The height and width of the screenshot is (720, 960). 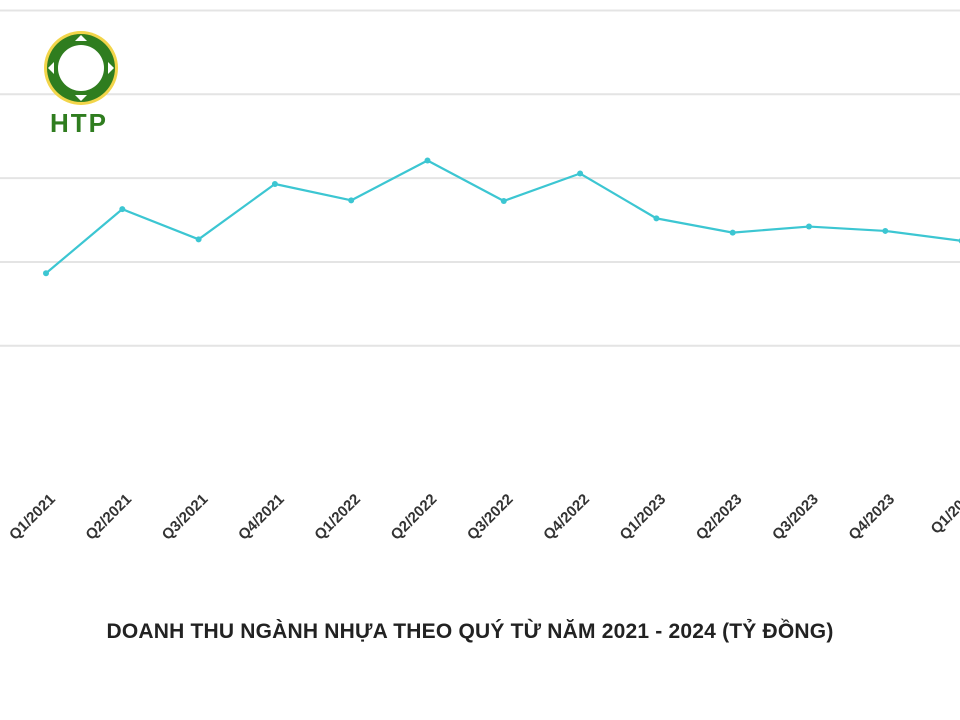 What do you see at coordinates (185, 517) in the screenshot?
I see `x-tick-label: Q3/2021` at bounding box center [185, 517].